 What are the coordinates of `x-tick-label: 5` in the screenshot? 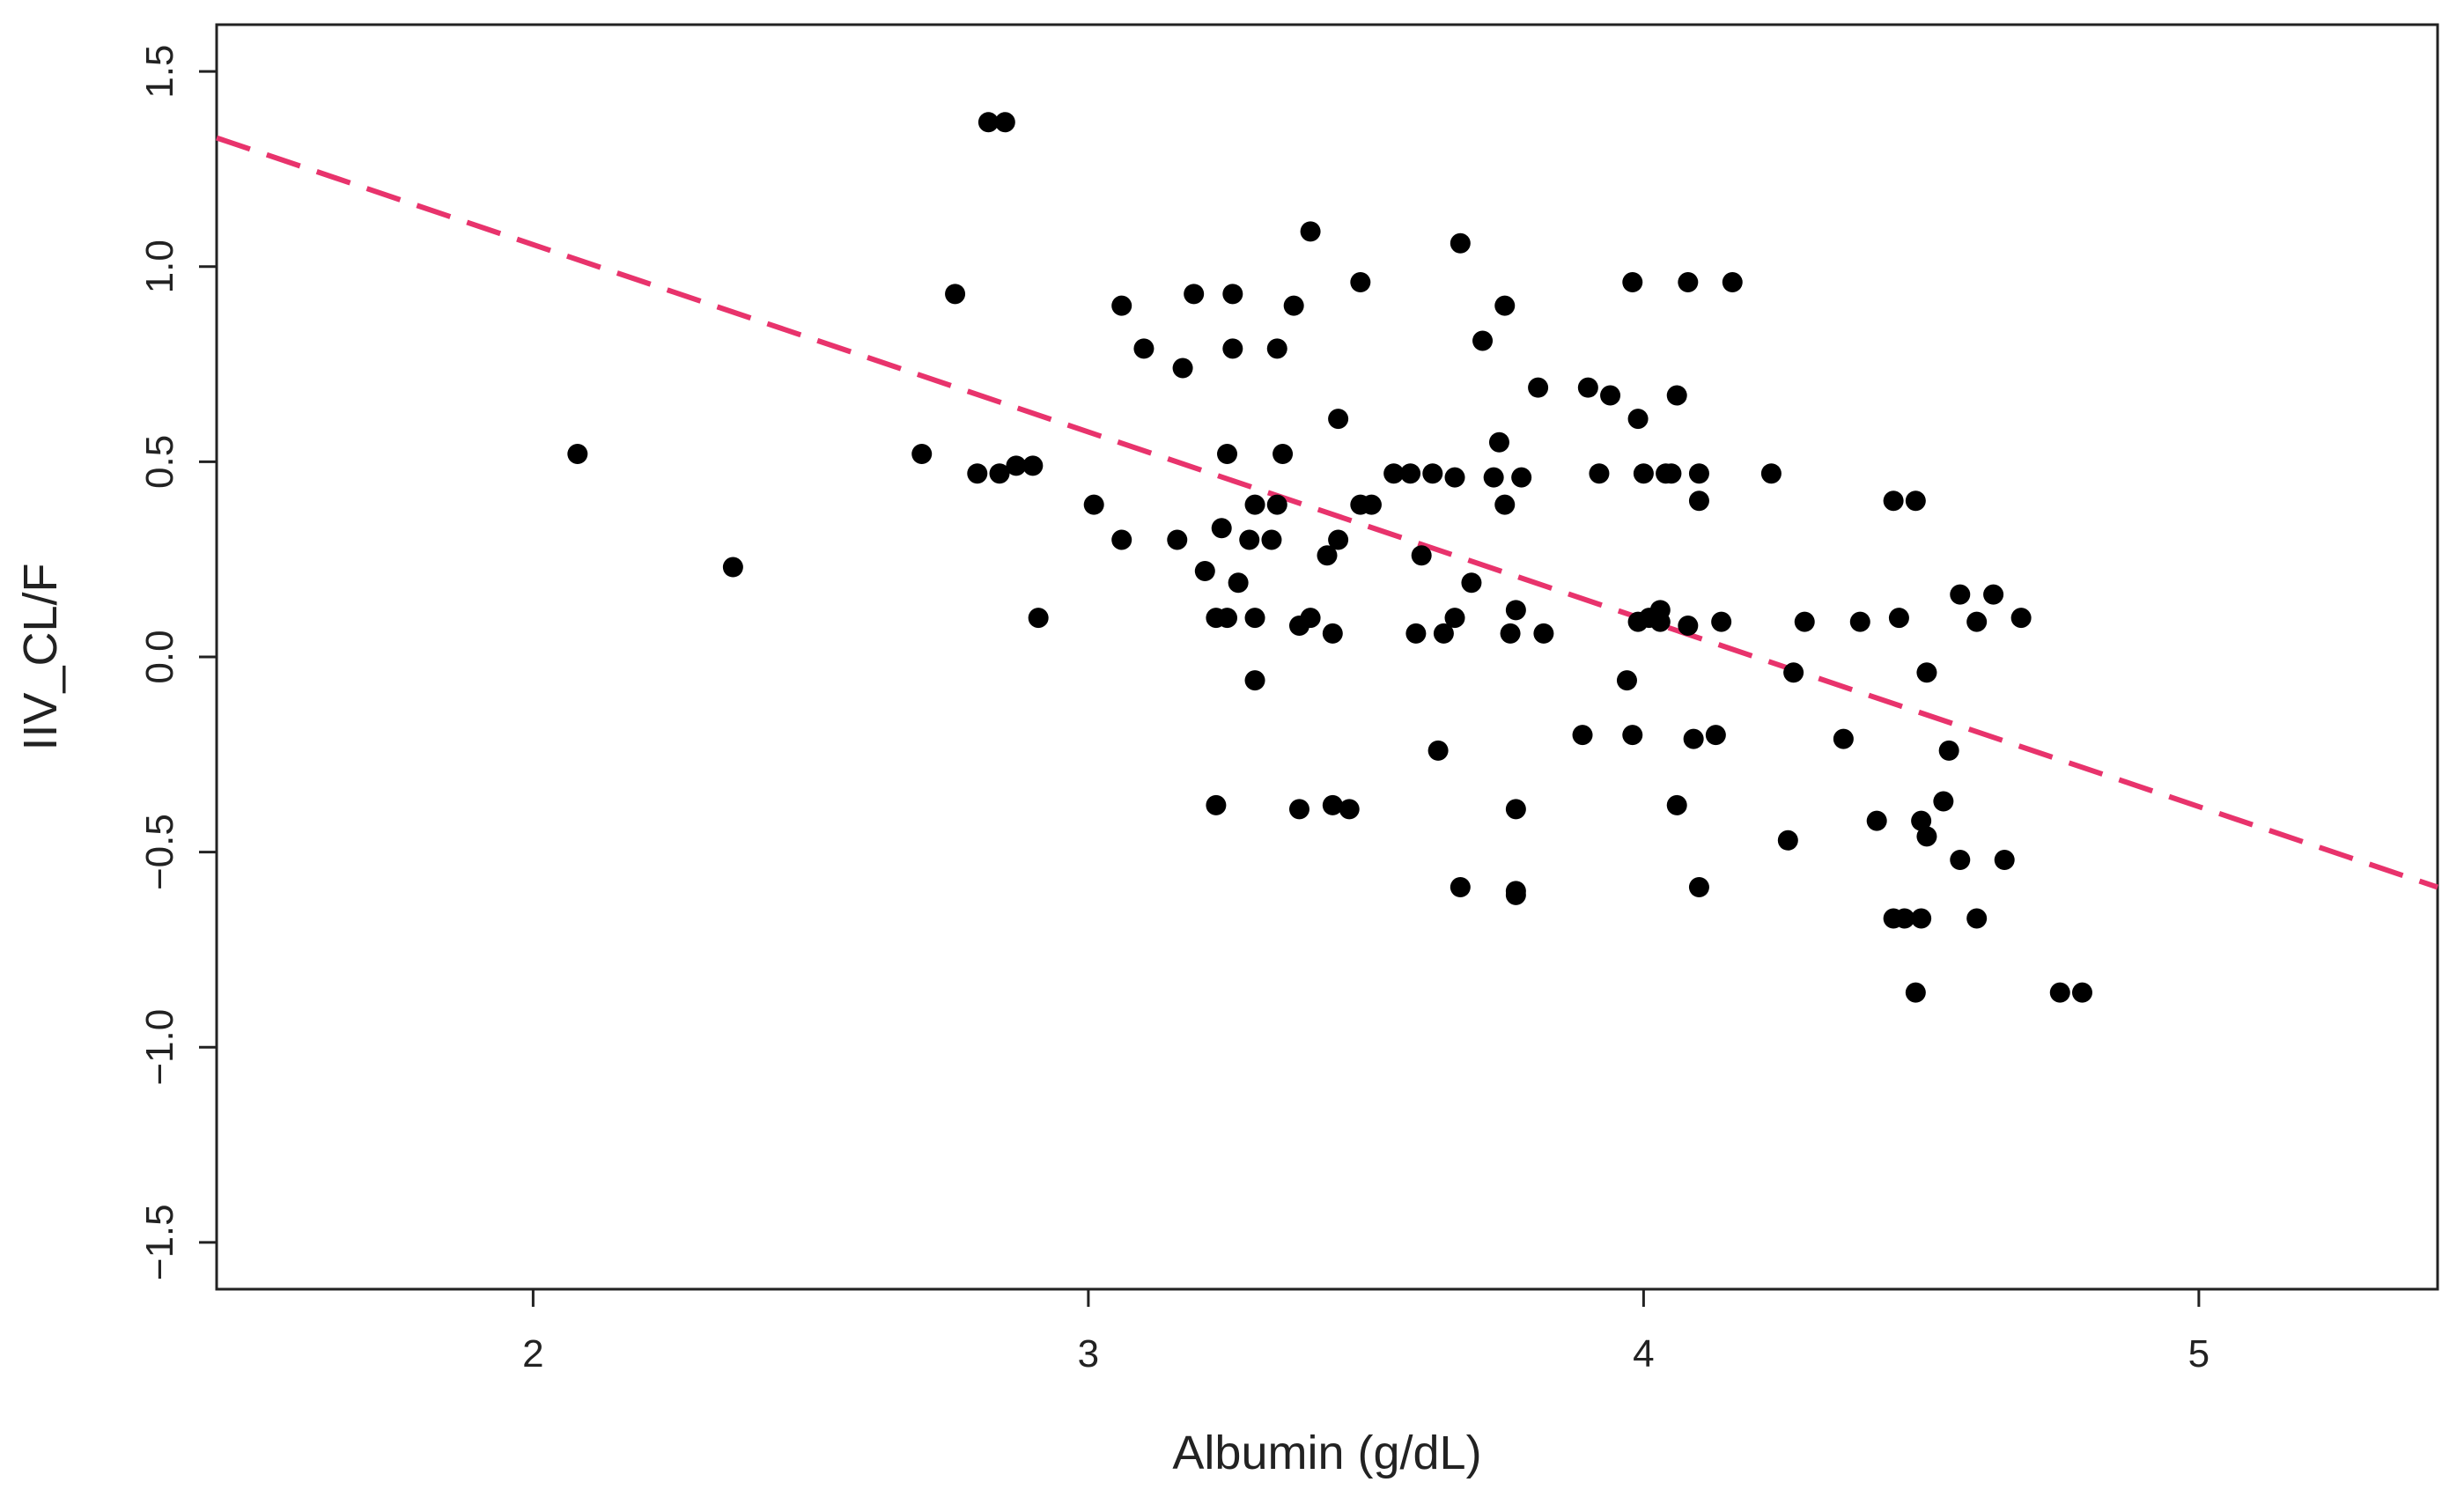 It's located at (2198, 1353).